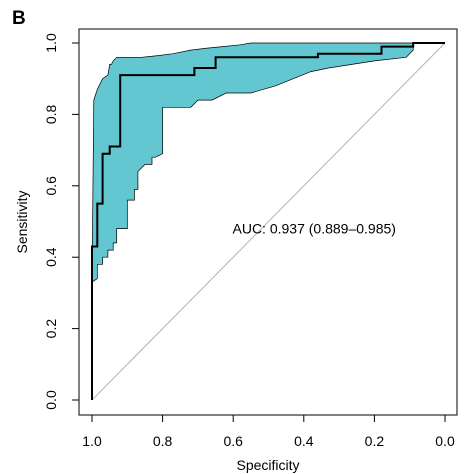 The image size is (474, 474). What do you see at coordinates (163, 441) in the screenshot?
I see `x-tick-label: 0.8` at bounding box center [163, 441].